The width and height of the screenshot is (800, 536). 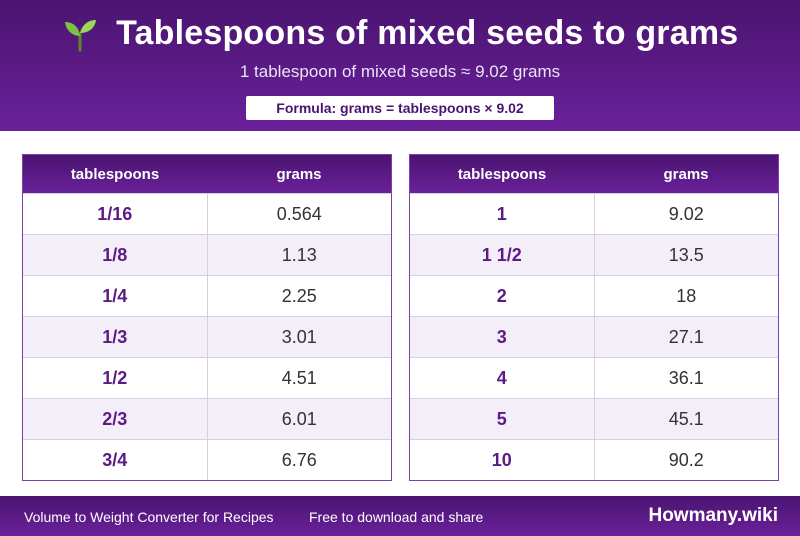 What do you see at coordinates (299, 255) in the screenshot?
I see `grams-cell: 1.13` at bounding box center [299, 255].